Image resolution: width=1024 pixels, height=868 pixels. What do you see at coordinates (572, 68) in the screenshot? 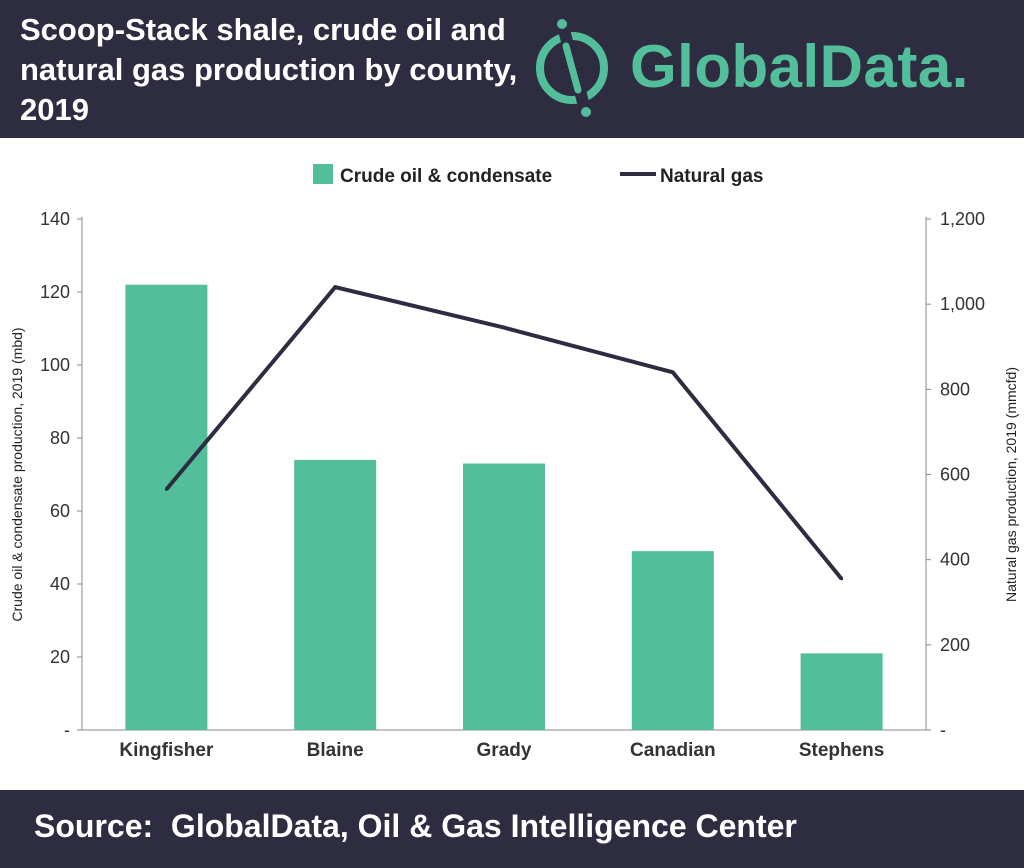
I see `globaldata-logo-icon` at bounding box center [572, 68].